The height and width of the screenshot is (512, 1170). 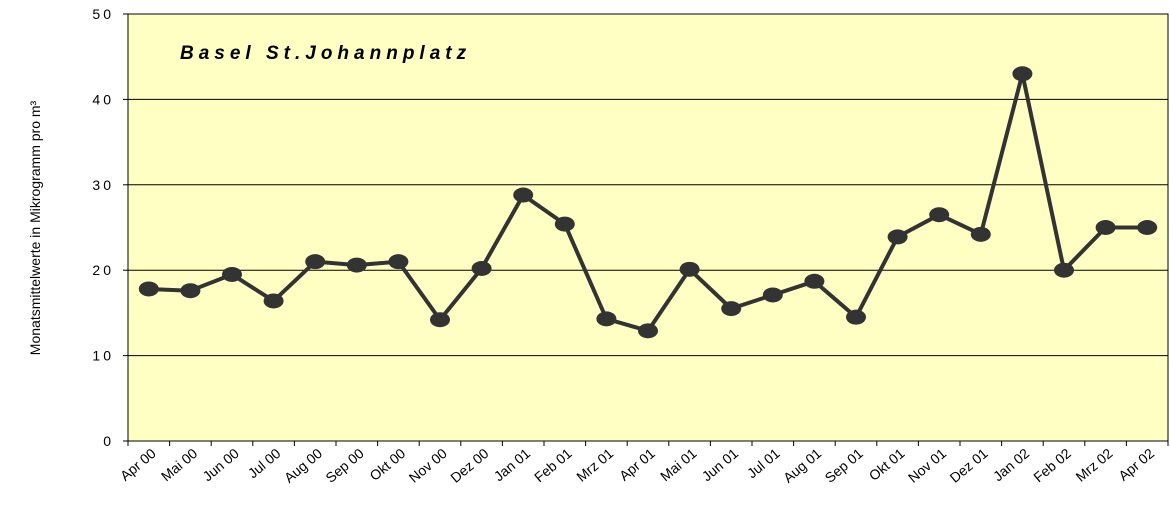 What do you see at coordinates (1136, 464) in the screenshot?
I see `x-tick-label: Apr 02` at bounding box center [1136, 464].